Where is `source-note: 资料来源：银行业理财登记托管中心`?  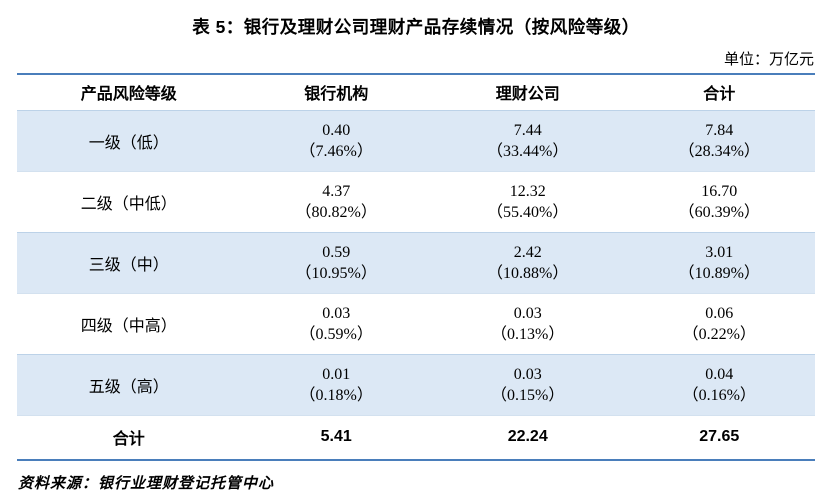 source-note: 资料来源：银行业理财登记托管中心 is located at coordinates (146, 484).